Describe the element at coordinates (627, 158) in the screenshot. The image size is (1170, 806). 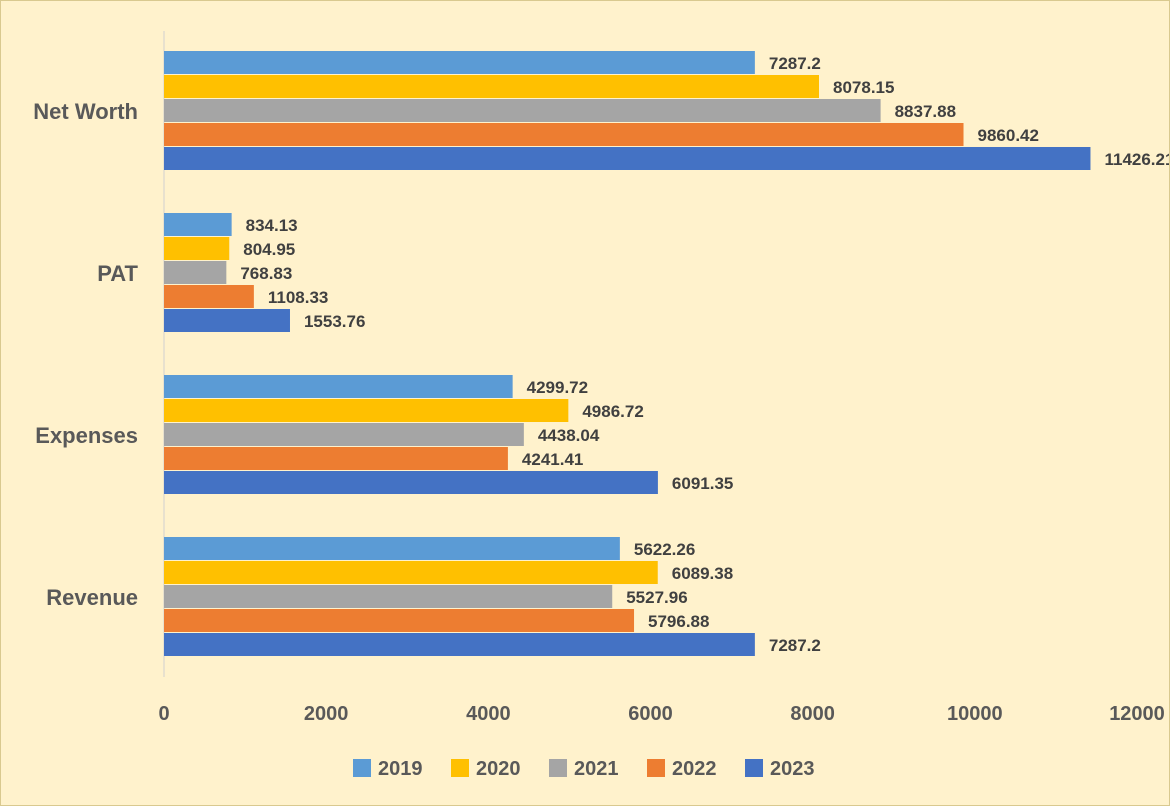
I see `bar-net-worth-2023` at that location.